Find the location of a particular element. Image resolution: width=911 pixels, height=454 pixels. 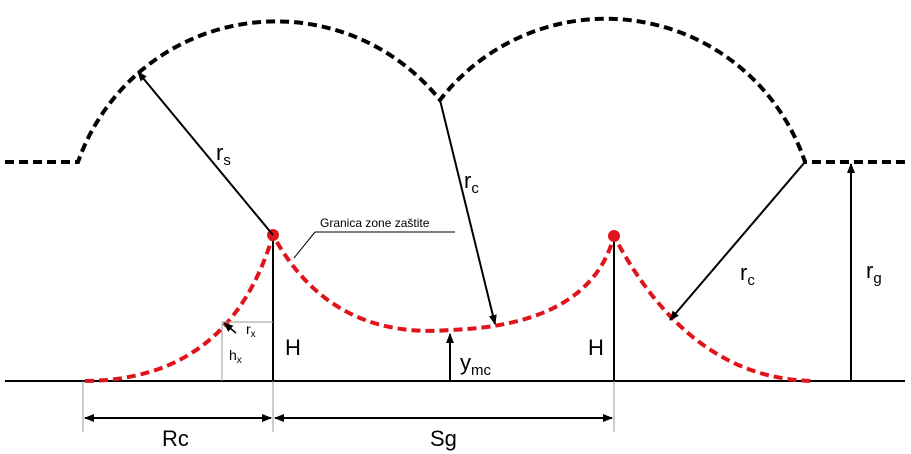

label: rs is located at coordinates (223, 154).